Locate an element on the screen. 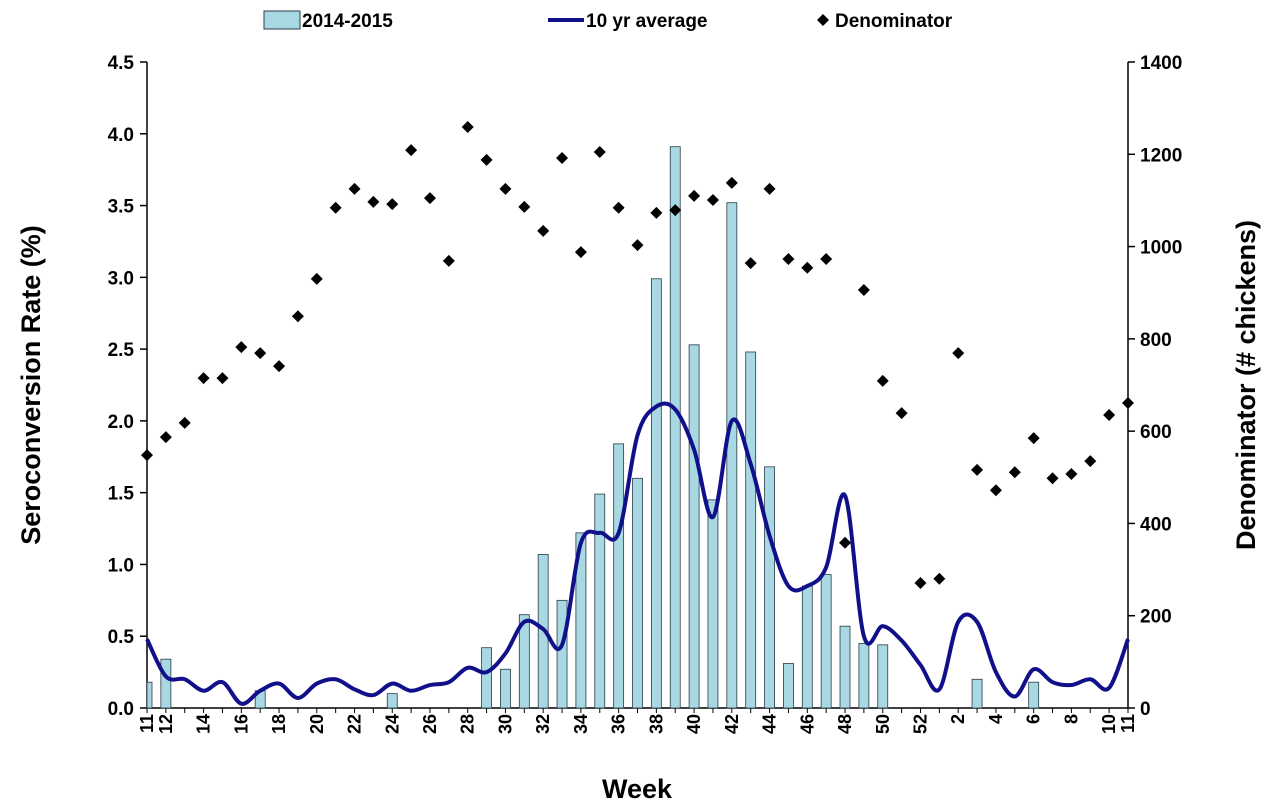  x-tick-label: 2 is located at coordinates (958, 719).